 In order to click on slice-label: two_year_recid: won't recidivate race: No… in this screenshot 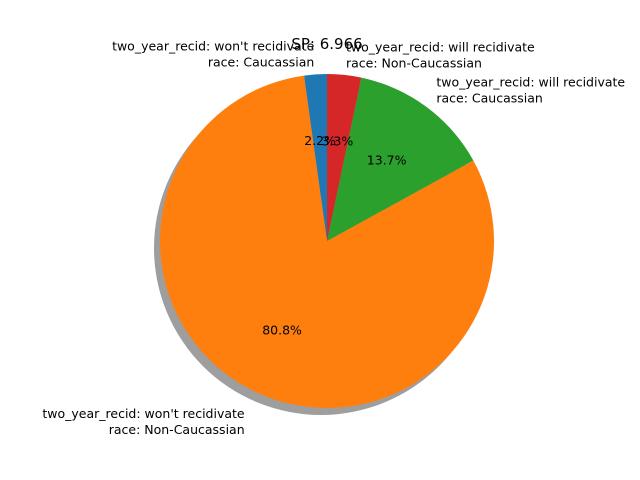, I will do `click(143, 421)`.